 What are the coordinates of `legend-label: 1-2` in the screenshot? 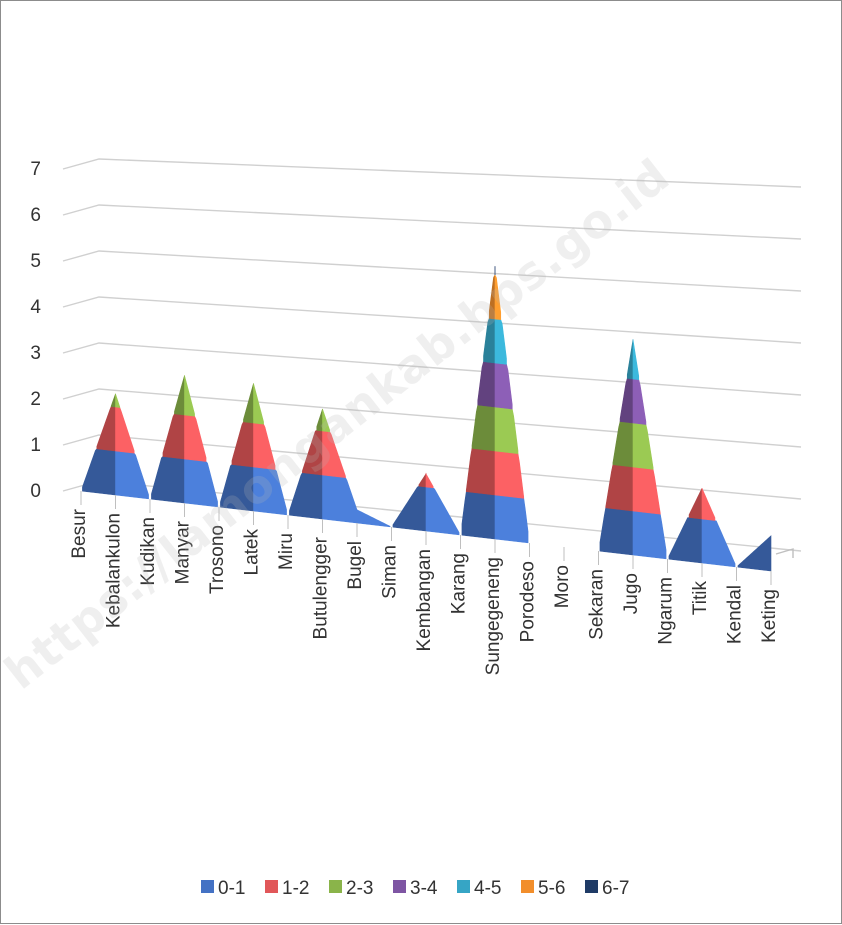 It's located at (295, 888).